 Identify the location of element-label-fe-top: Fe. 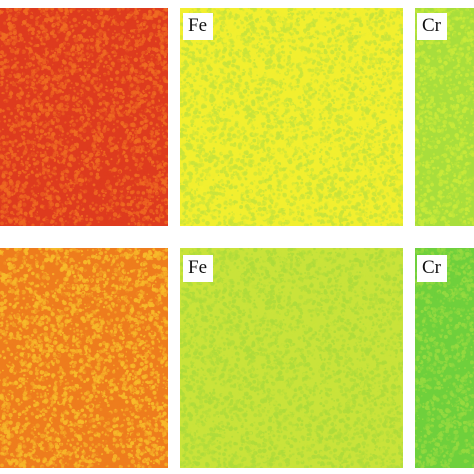
(198, 26).